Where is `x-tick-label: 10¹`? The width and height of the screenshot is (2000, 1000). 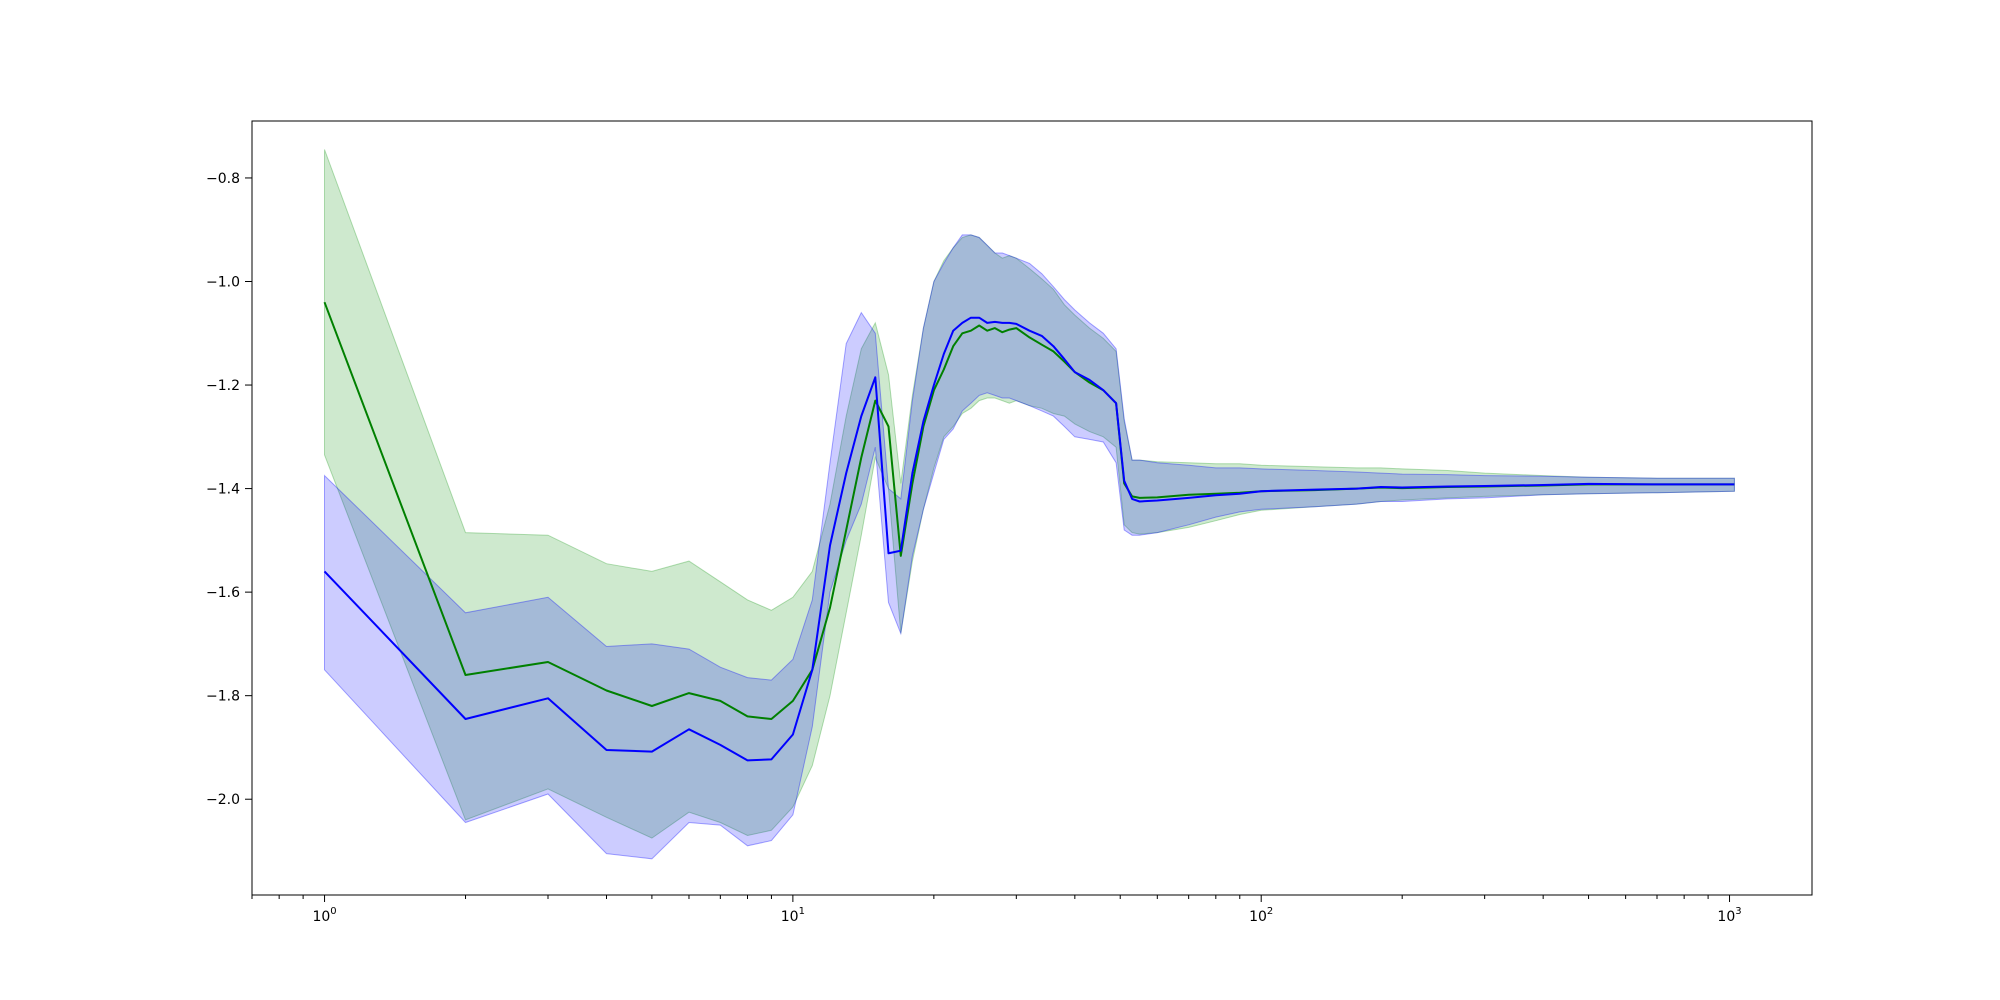
x-tick-label: 10¹ is located at coordinates (793, 915).